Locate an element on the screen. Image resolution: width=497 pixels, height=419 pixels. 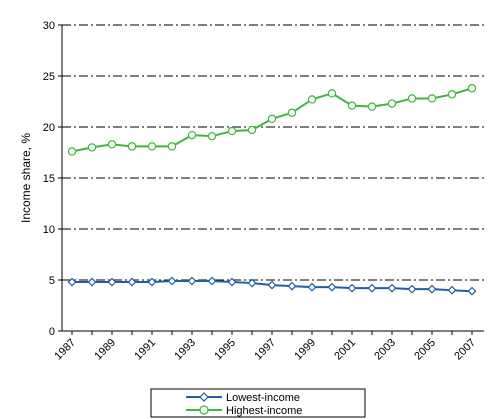
x-tick-label: 1989 is located at coordinates (105, 350).